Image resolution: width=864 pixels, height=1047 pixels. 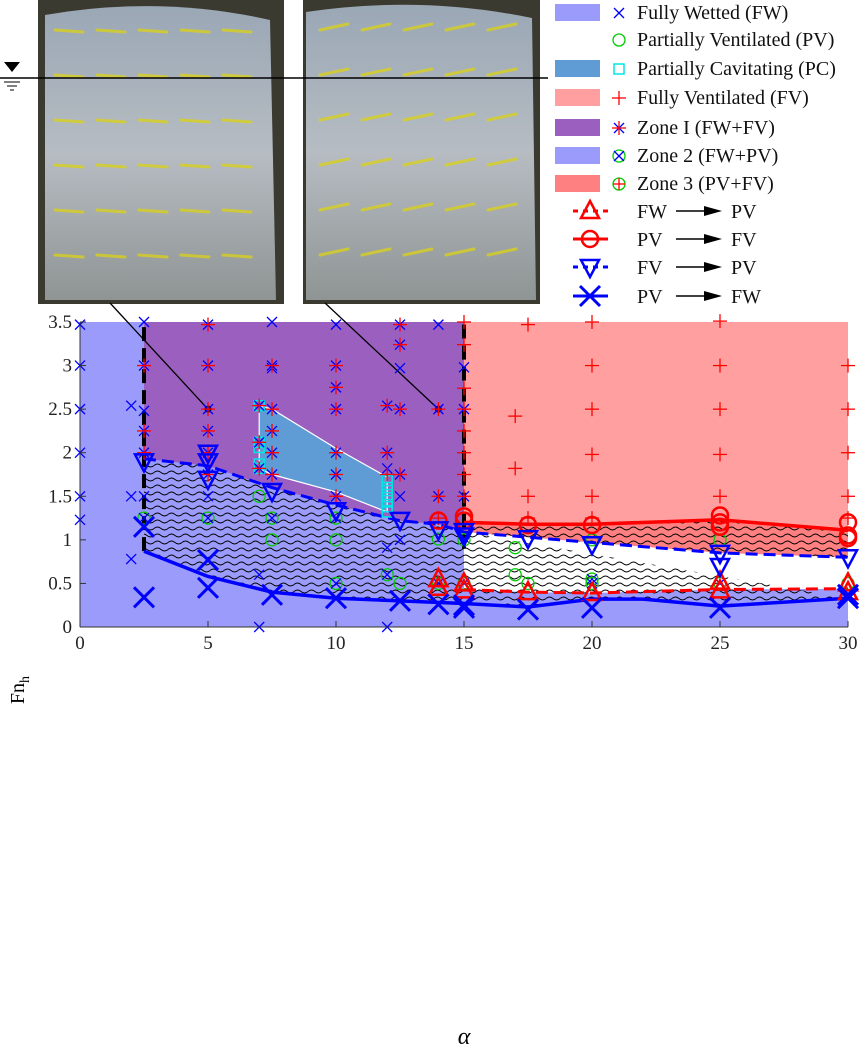 I want to click on x-tick-label: 10, so click(x=336, y=643).